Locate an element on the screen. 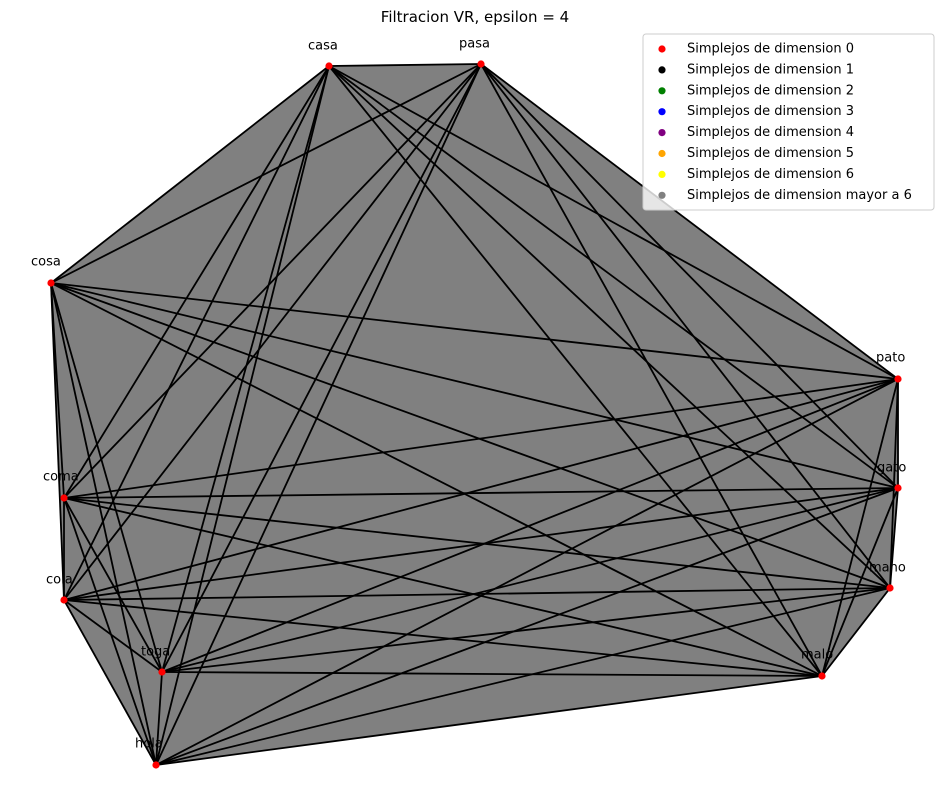 The height and width of the screenshot is (810, 950). edge-cosa-hola is located at coordinates (103, 524).